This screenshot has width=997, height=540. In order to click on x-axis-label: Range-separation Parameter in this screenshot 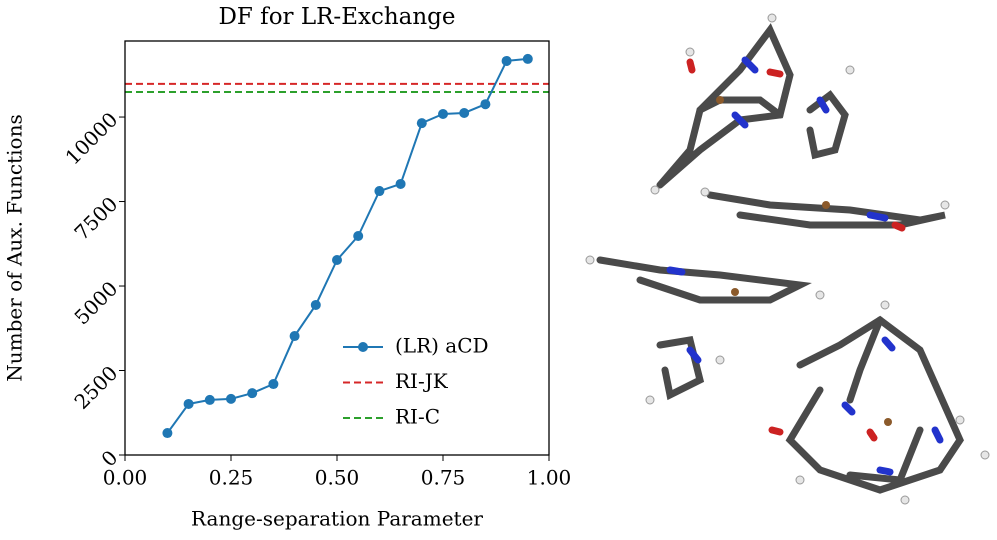, I will do `click(337, 519)`.